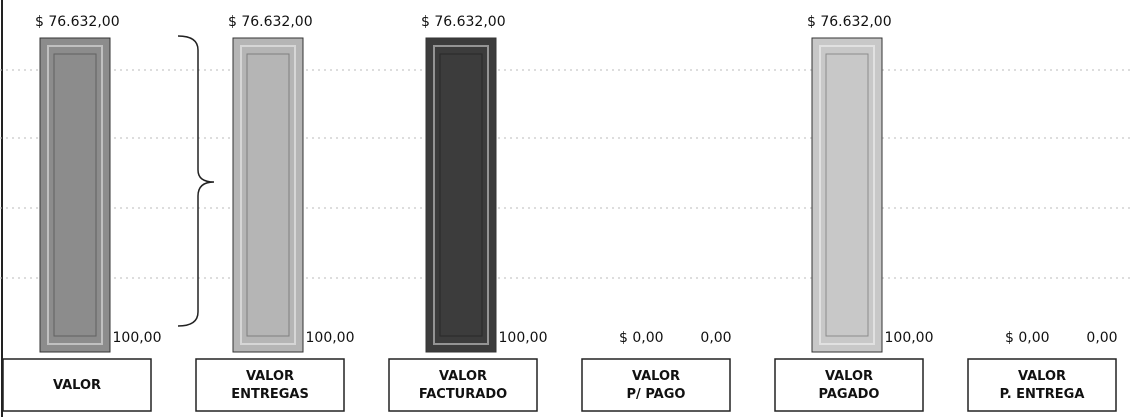 Image resolution: width=1131 pixels, height=417 pixels. What do you see at coordinates (849, 394) in the screenshot?
I see `category-line: PAGADO` at bounding box center [849, 394].